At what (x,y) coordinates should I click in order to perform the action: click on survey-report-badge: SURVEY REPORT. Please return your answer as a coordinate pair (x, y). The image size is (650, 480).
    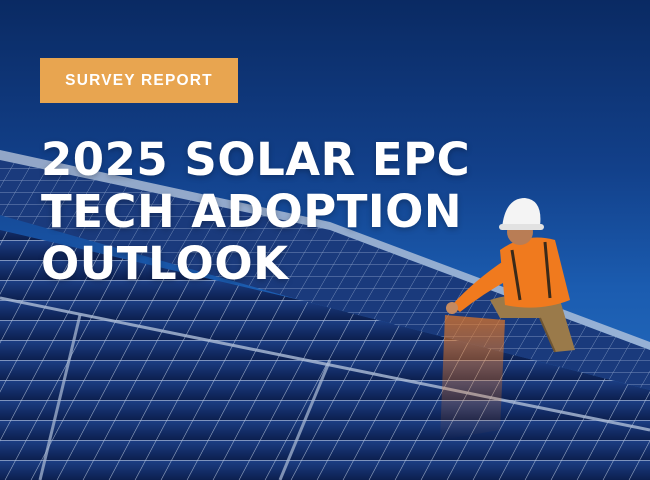
    Looking at the image, I should click on (139, 80).